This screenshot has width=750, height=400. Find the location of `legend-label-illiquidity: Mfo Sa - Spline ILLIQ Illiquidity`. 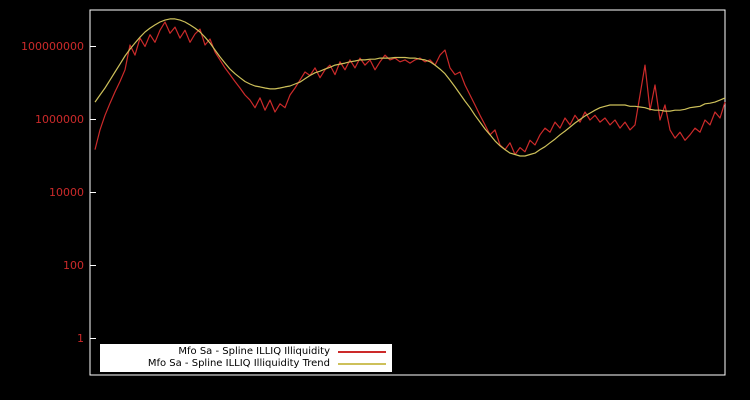

legend-label-illiquidity: Mfo Sa - Spline ILLIQ Illiquidity is located at coordinates (254, 351).